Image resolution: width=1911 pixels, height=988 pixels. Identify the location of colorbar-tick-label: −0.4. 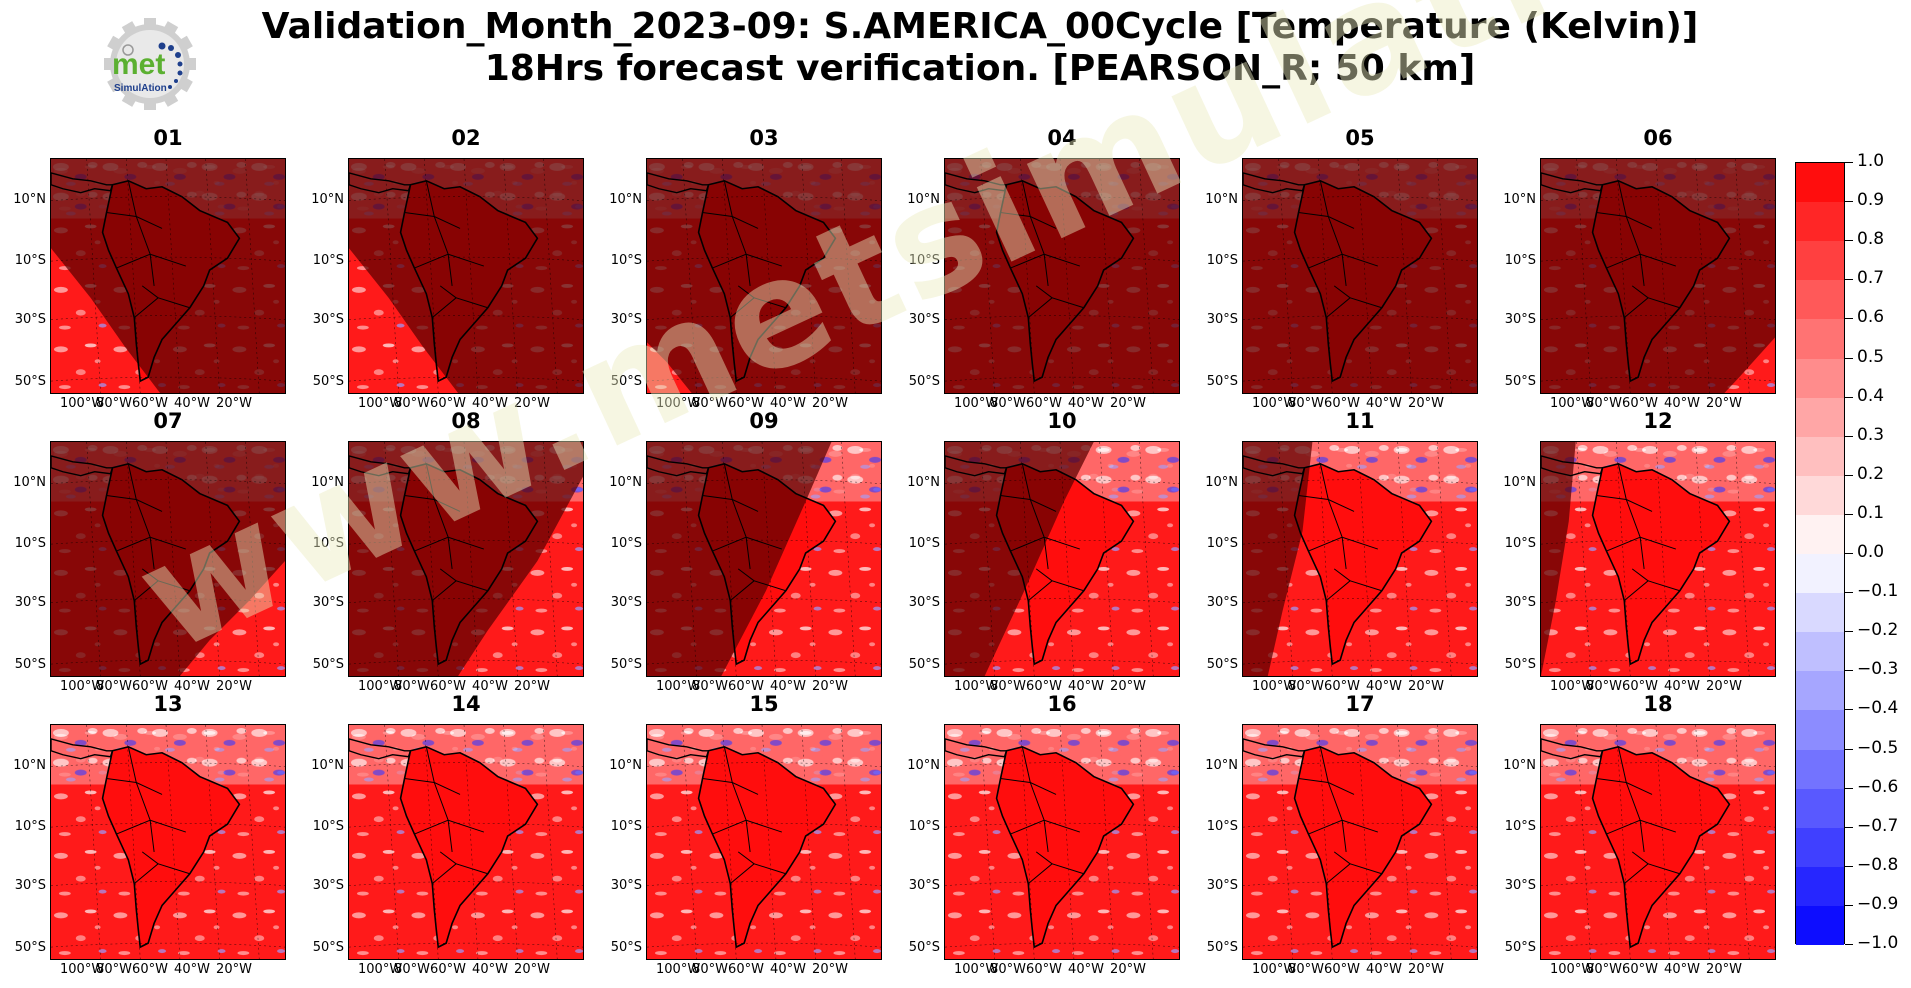
(1878, 708).